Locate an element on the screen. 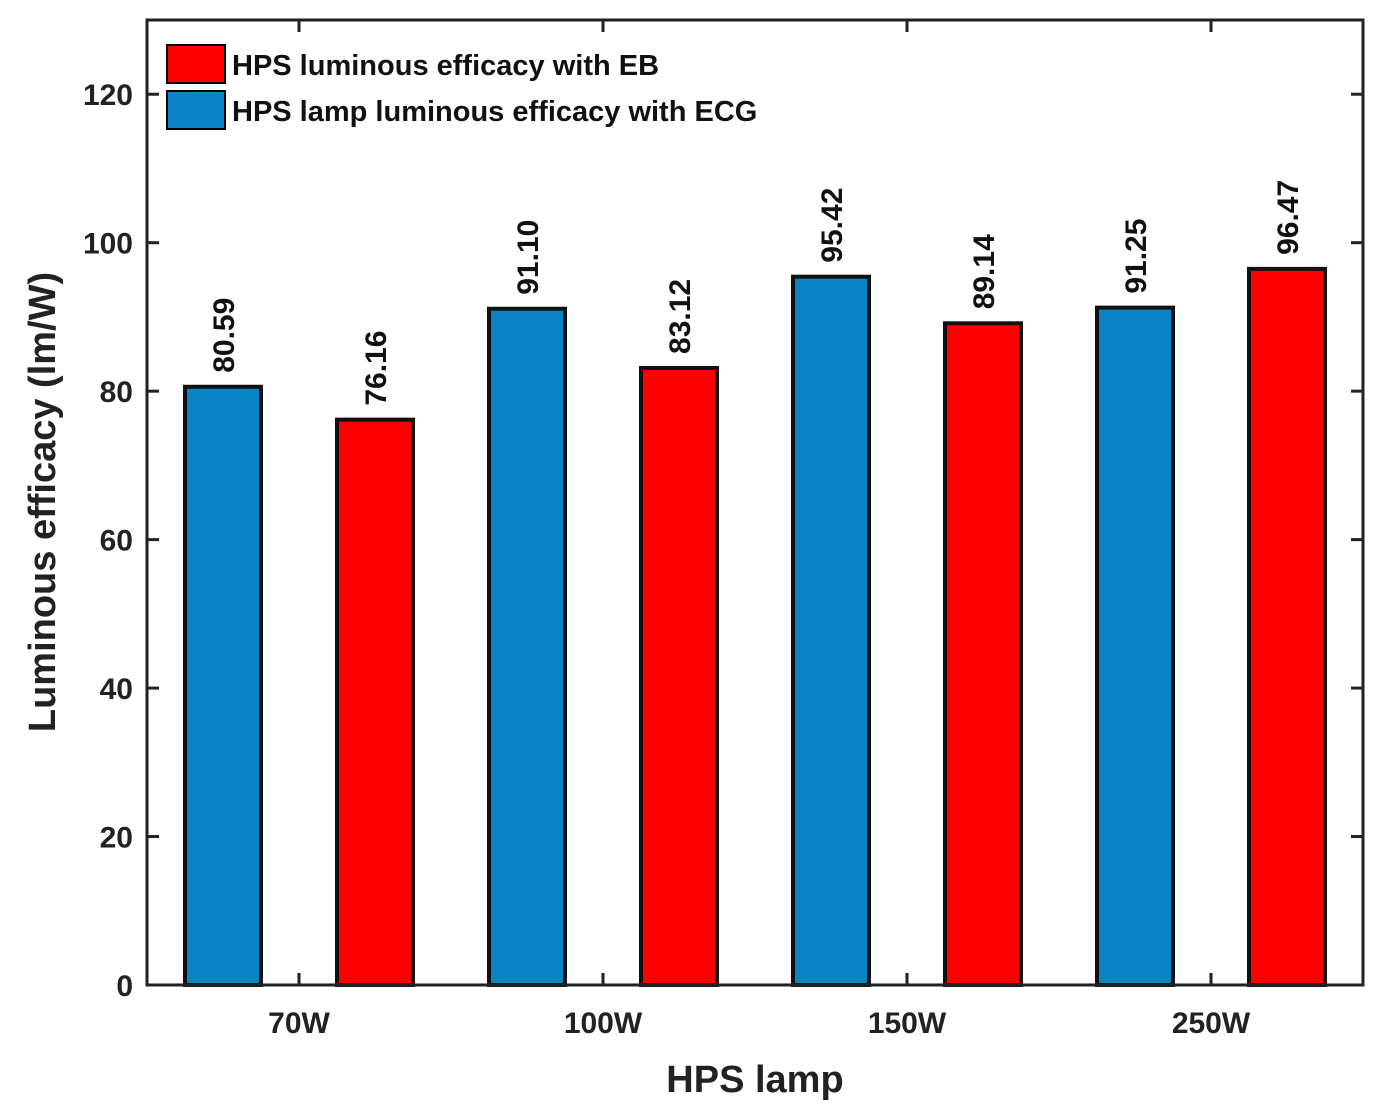  y-tick-label: 80 is located at coordinates (116, 392).